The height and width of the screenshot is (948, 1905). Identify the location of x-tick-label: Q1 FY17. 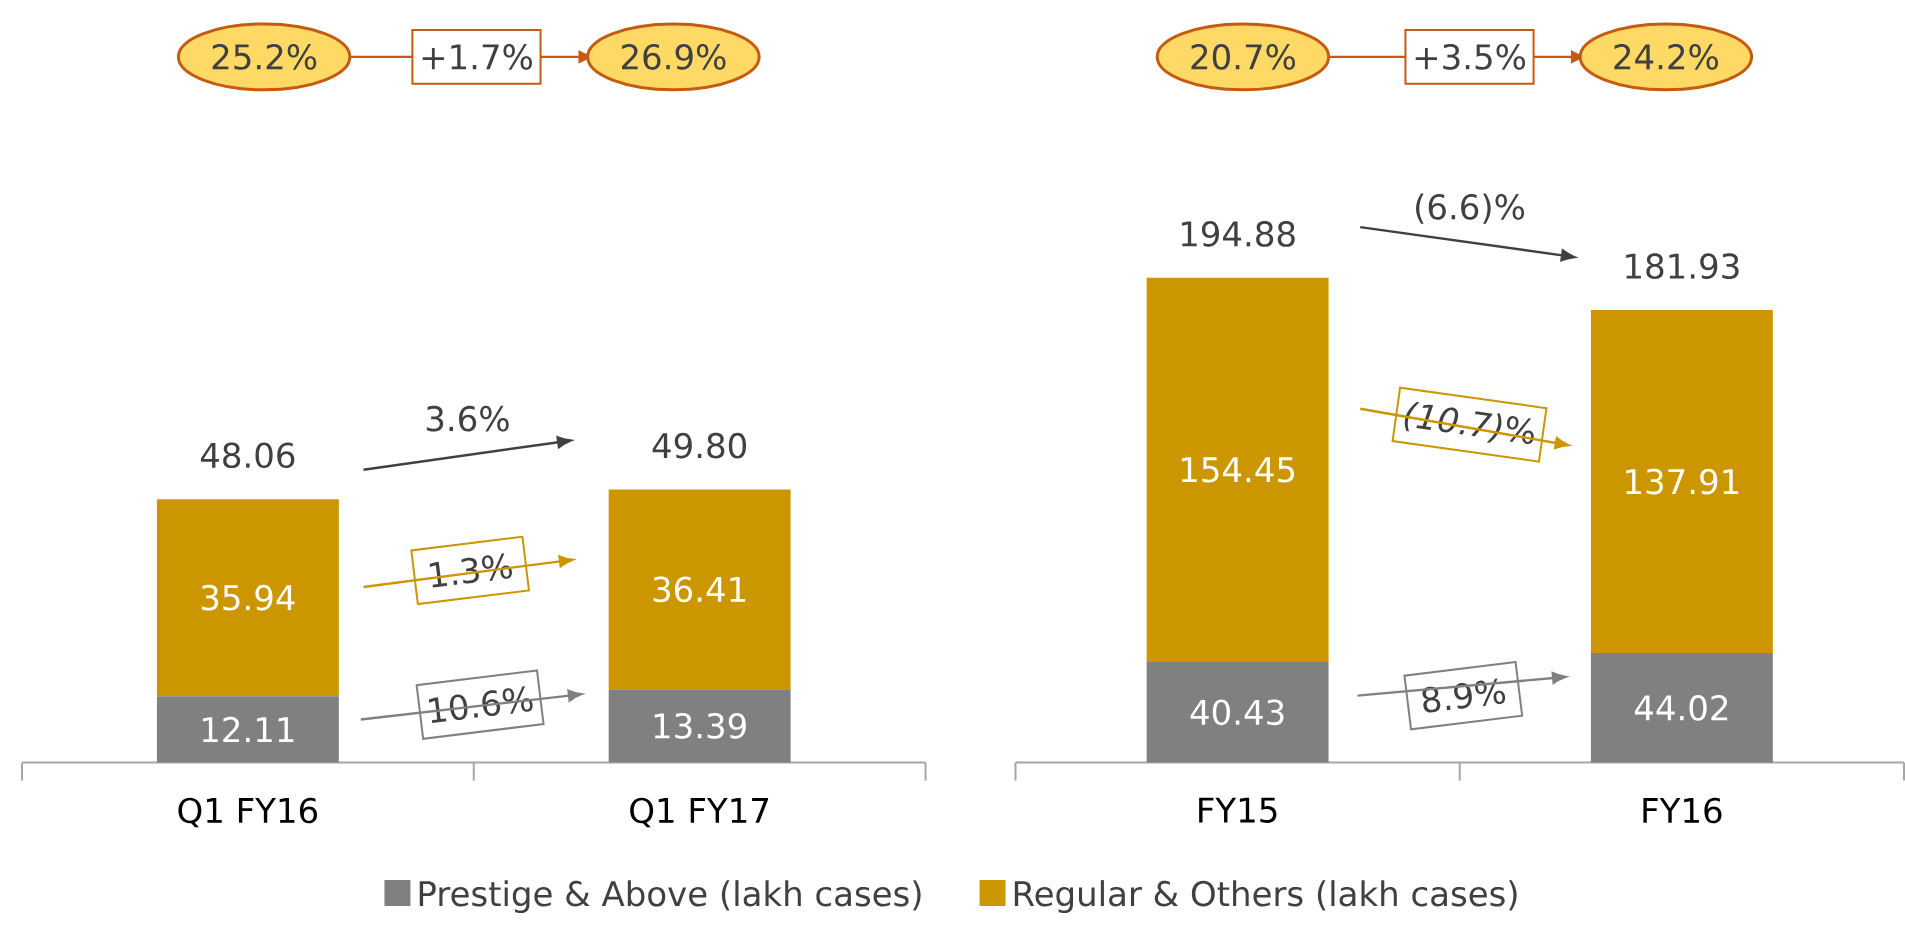
(699, 812).